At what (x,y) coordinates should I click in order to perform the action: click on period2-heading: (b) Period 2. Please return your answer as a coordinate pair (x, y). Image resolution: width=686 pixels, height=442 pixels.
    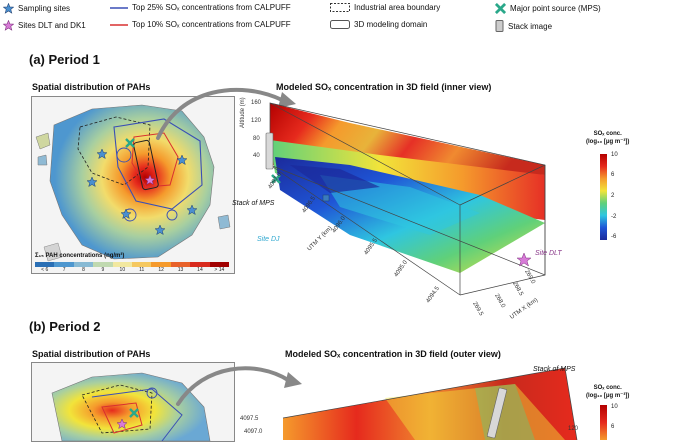
    Looking at the image, I should click on (65, 326).